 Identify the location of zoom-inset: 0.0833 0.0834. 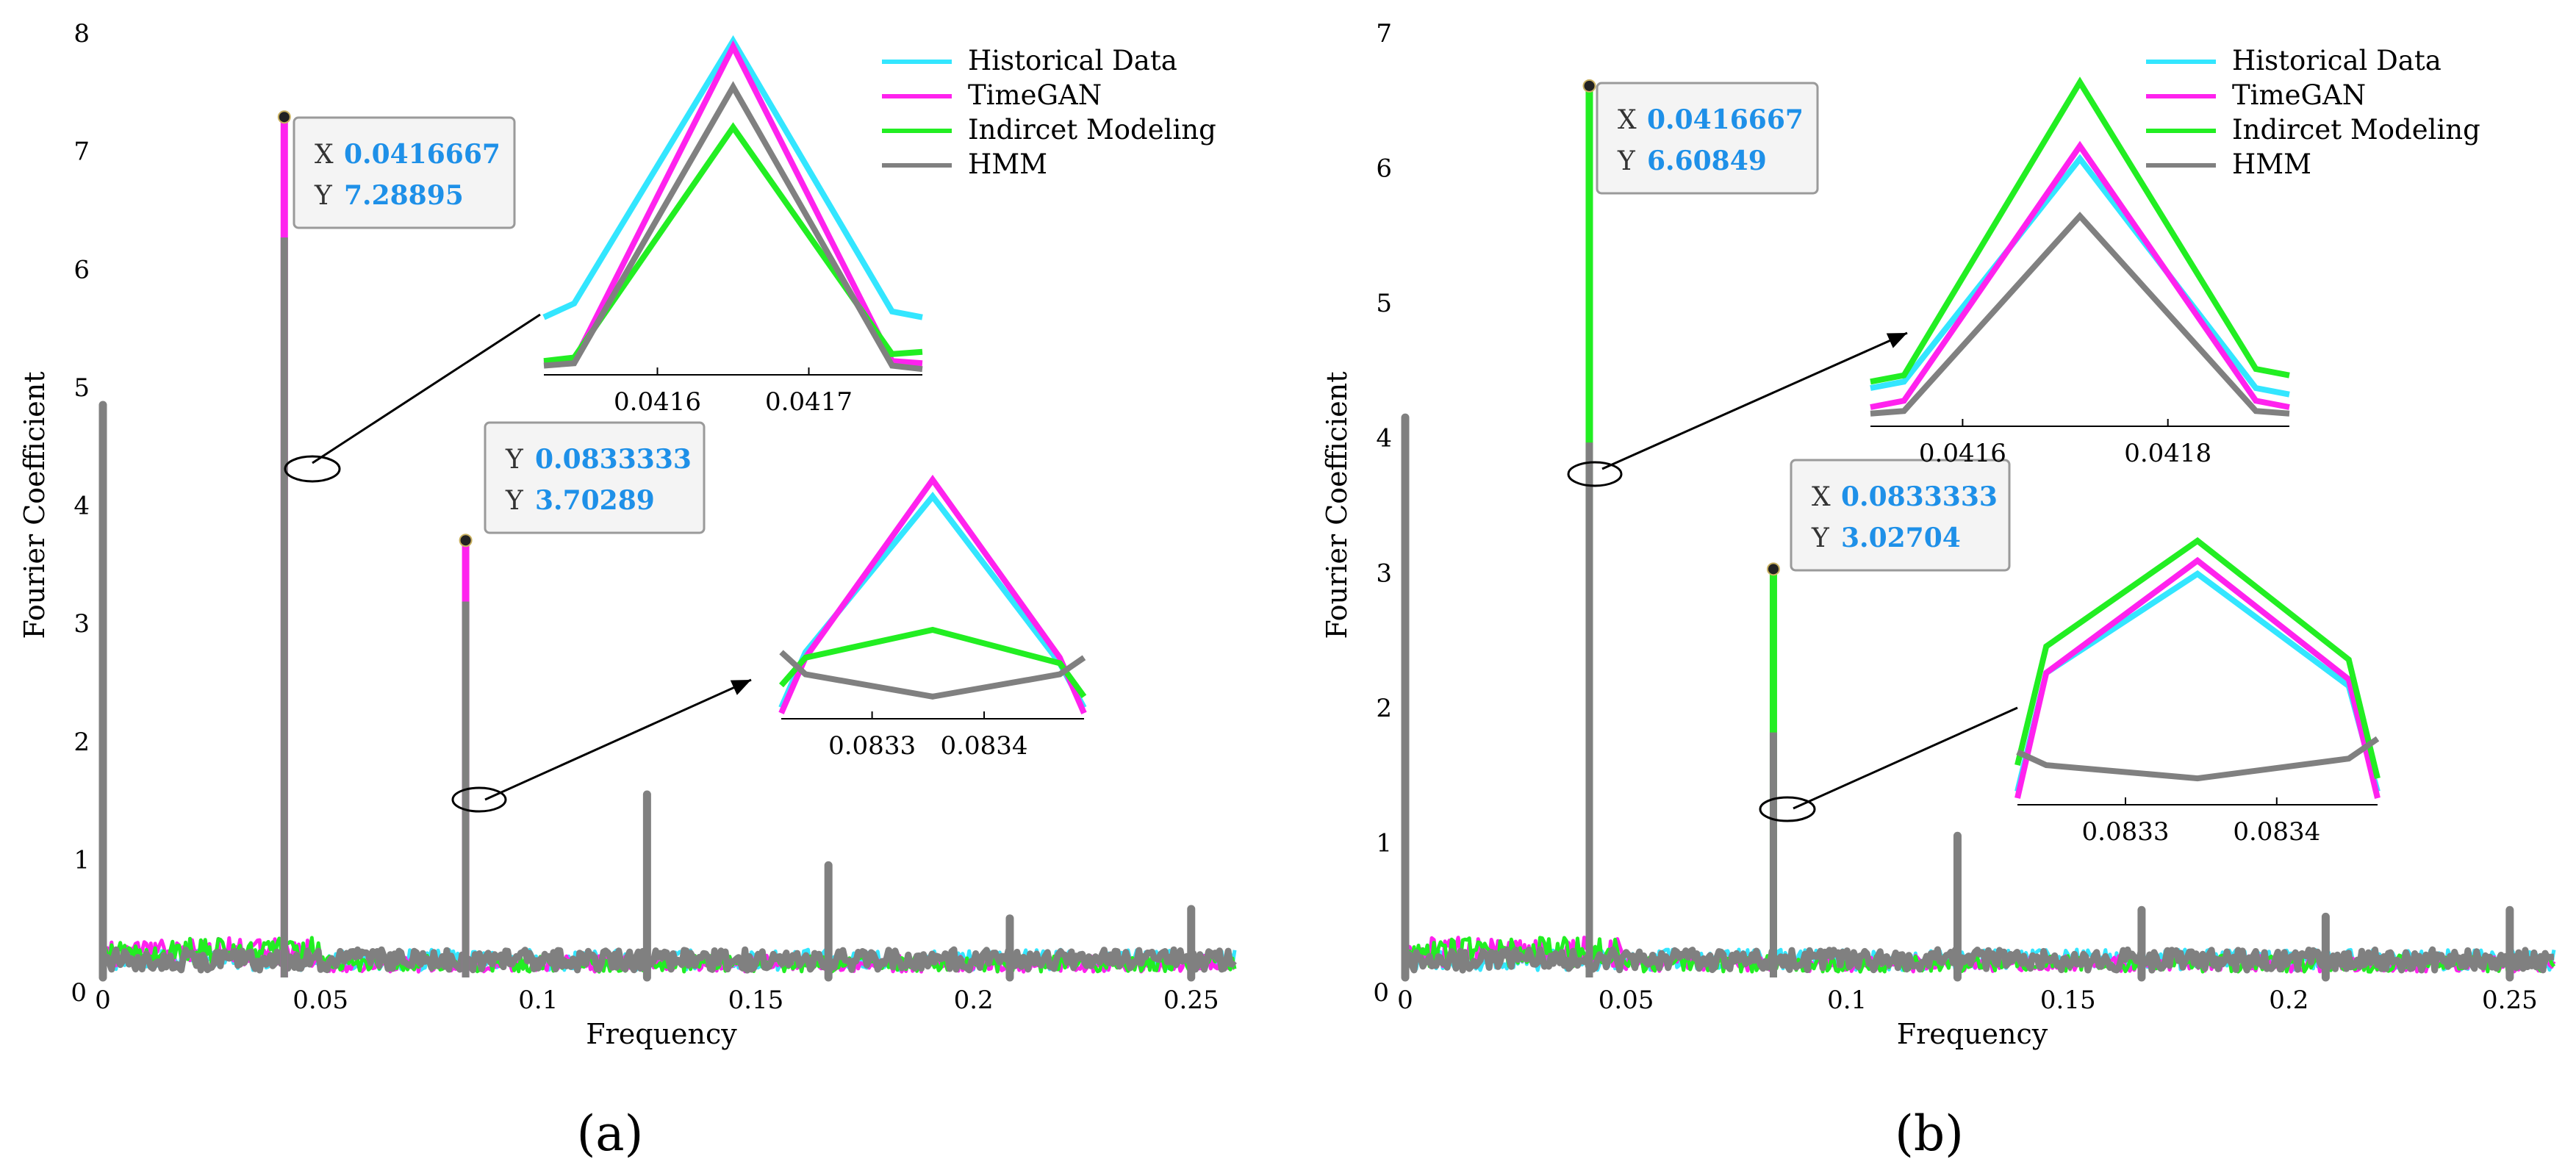
(2070, 692).